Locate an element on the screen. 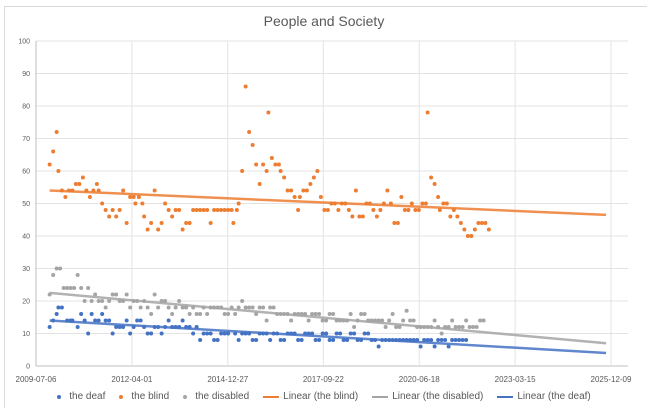  legend-label: the blind is located at coordinates (150, 396).